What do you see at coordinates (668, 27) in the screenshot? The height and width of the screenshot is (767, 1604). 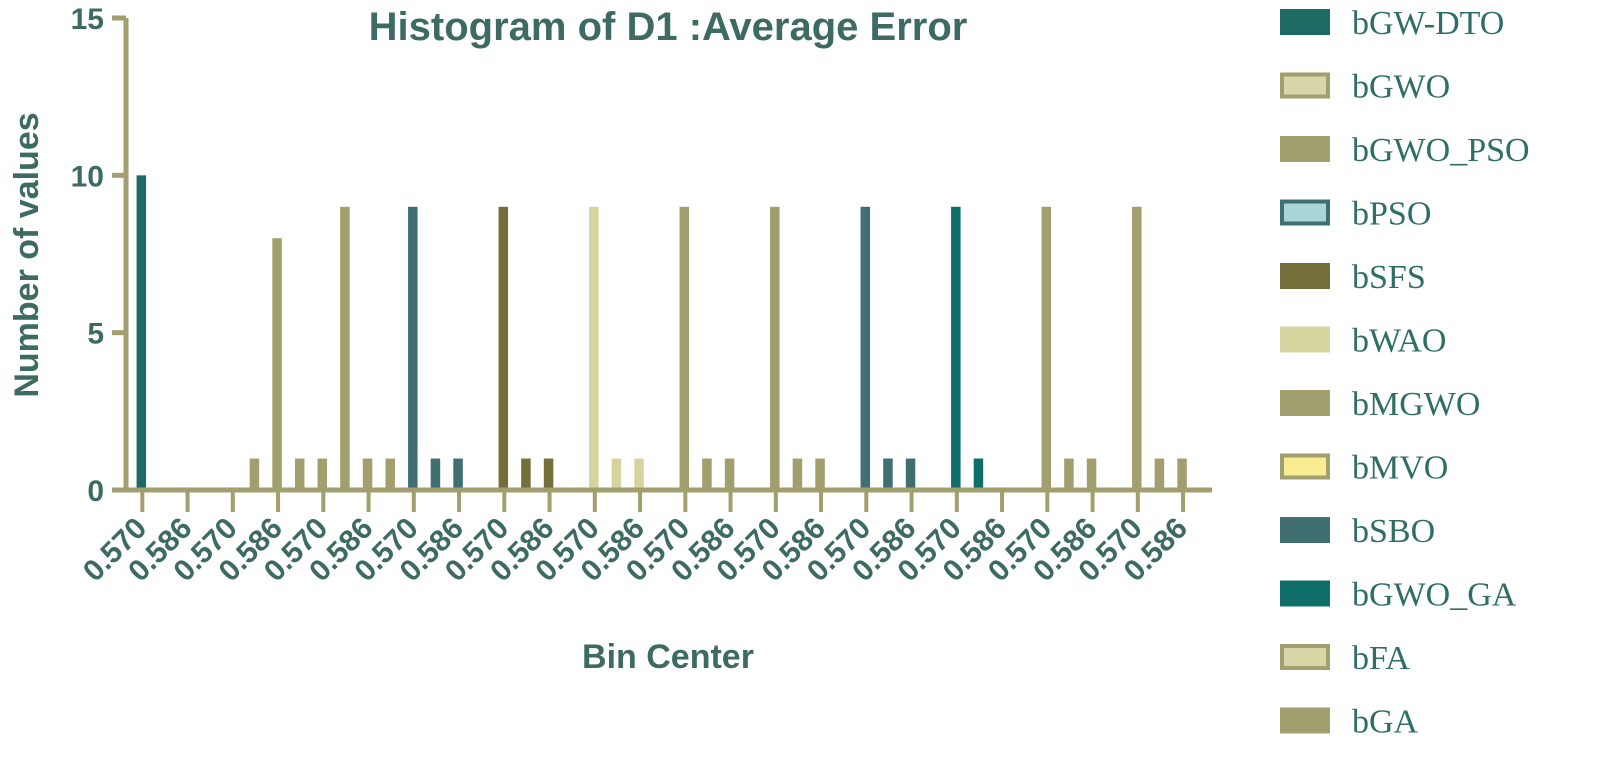 I see `chart-title: Histogram of D1 :Average Error` at bounding box center [668, 27].